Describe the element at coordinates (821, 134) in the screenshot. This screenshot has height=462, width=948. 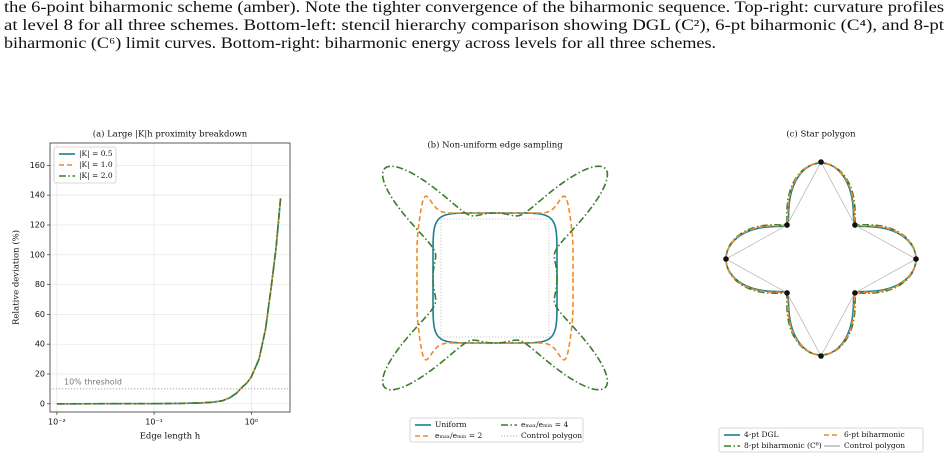
I see `panel-title: (c) Star polygon` at that location.